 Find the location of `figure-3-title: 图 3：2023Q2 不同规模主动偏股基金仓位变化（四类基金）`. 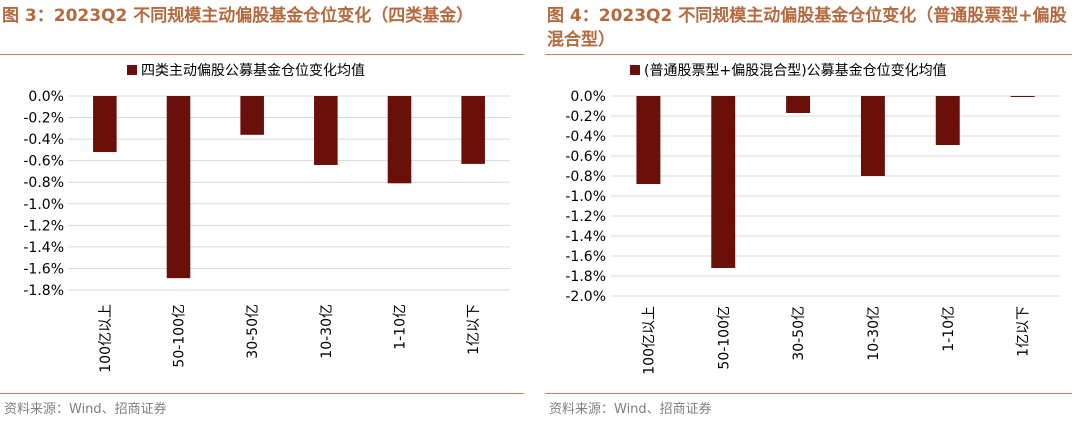

figure-3-title: 图 3：2023Q2 不同规模主动偏股基金仓位变化（四类基金） is located at coordinates (238, 16).